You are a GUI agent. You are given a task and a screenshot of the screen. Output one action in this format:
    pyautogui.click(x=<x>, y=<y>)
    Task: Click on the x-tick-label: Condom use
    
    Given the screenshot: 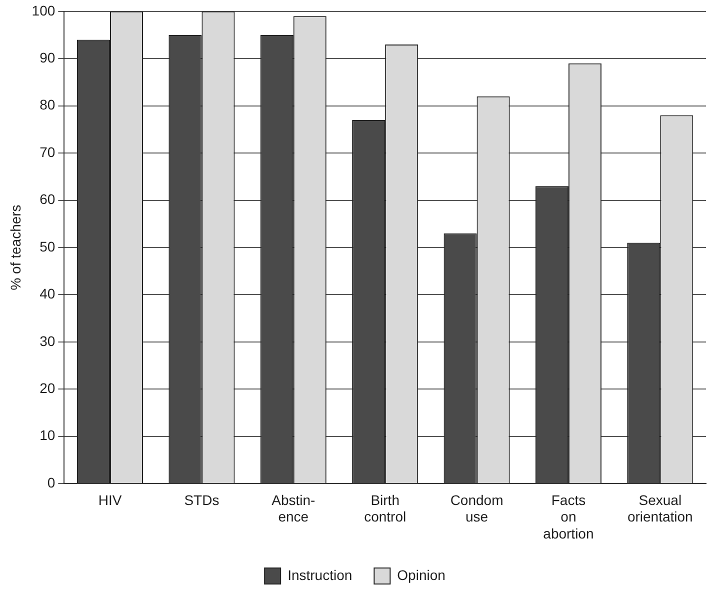 What is the action you would take?
    pyautogui.click(x=477, y=508)
    